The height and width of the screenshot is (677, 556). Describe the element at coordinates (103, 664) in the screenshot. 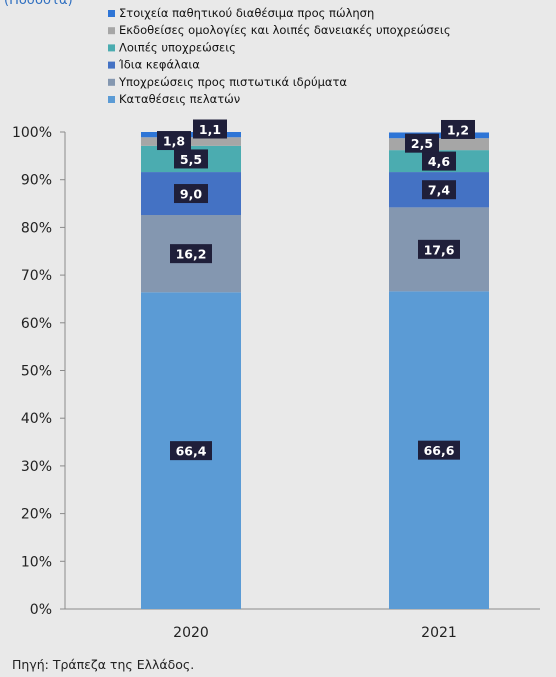

I see `source-note: Πηγή: Τράπεζα της Ελλάδος.` at that location.